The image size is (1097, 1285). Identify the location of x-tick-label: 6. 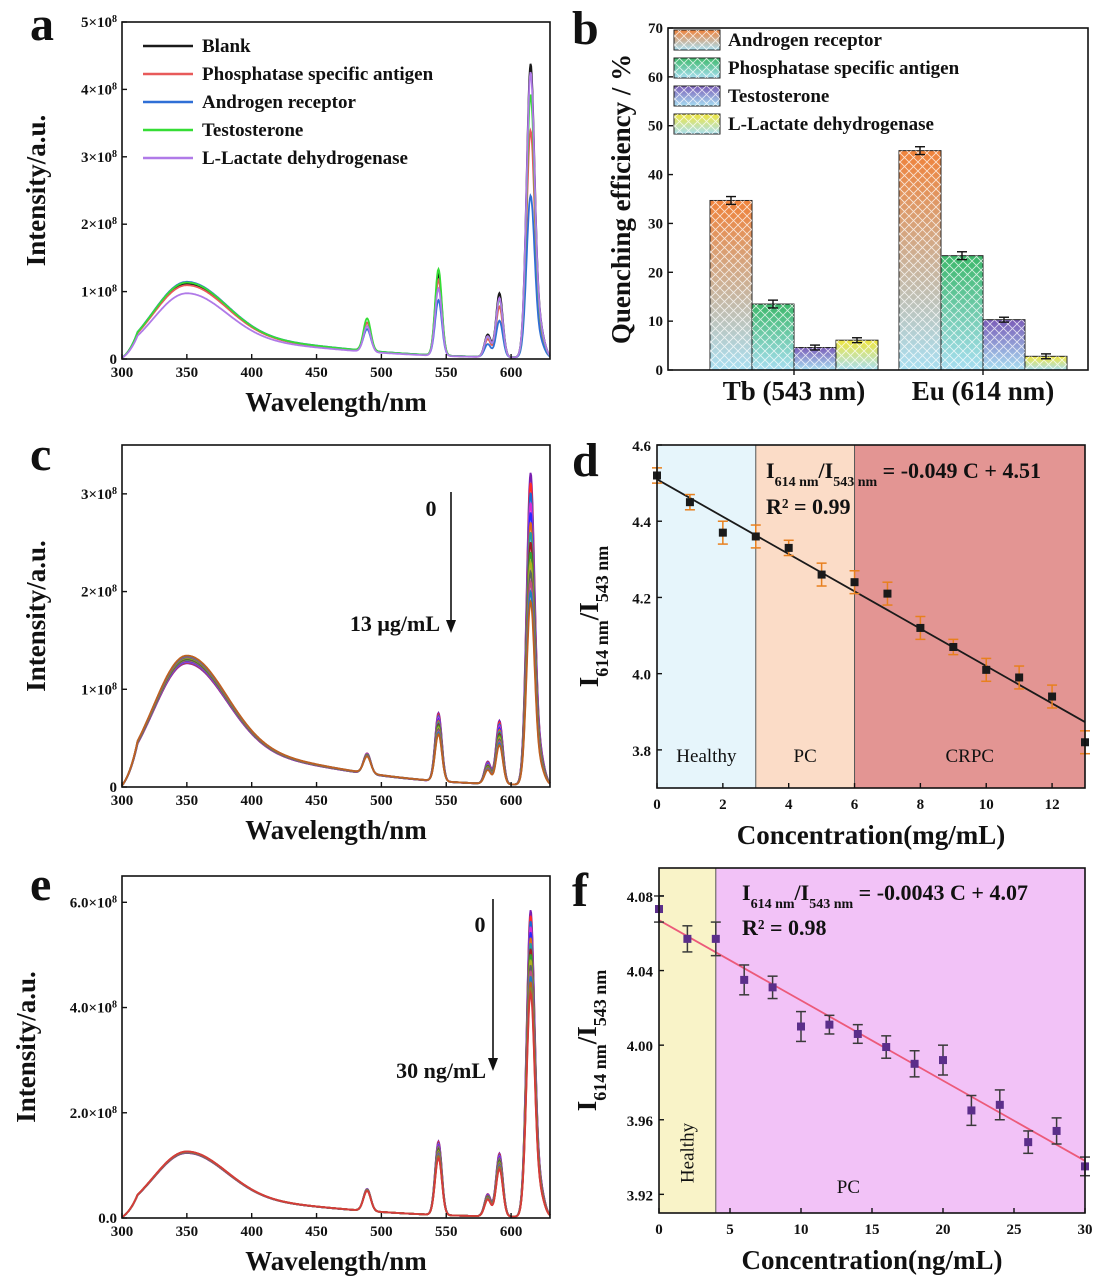
(855, 805).